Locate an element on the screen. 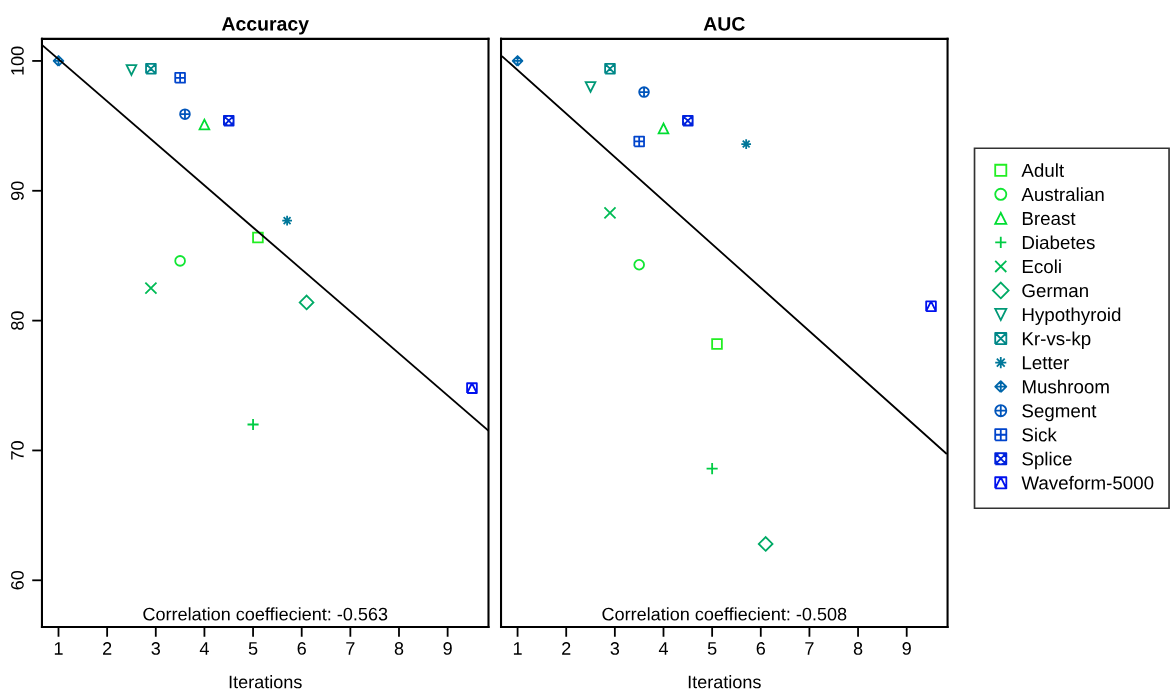 This screenshot has width=1172, height=694. legend-label: Adult is located at coordinates (1042, 170).